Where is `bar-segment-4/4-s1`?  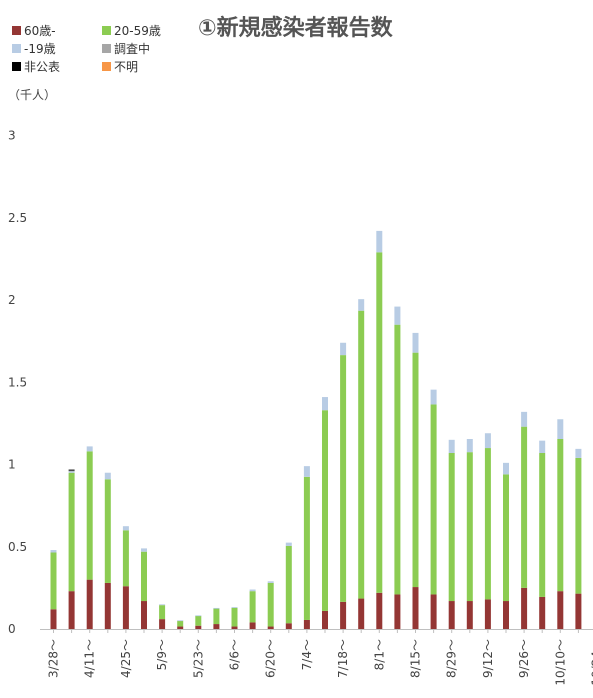
bar-segment-4/4-s1 is located at coordinates (71, 532).